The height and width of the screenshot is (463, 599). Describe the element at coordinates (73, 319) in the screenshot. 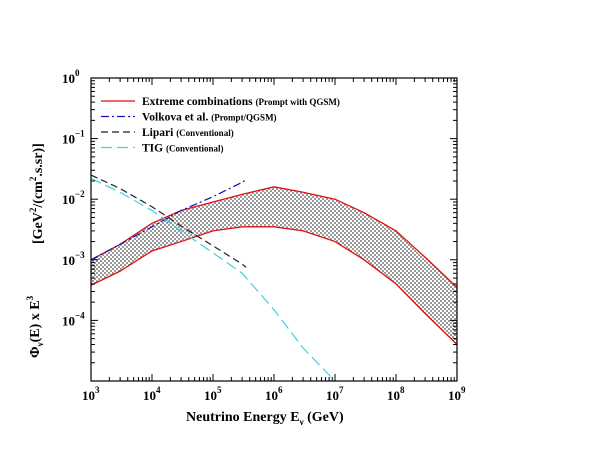

I see `y-tick-label: 10⁻⁴` at that location.